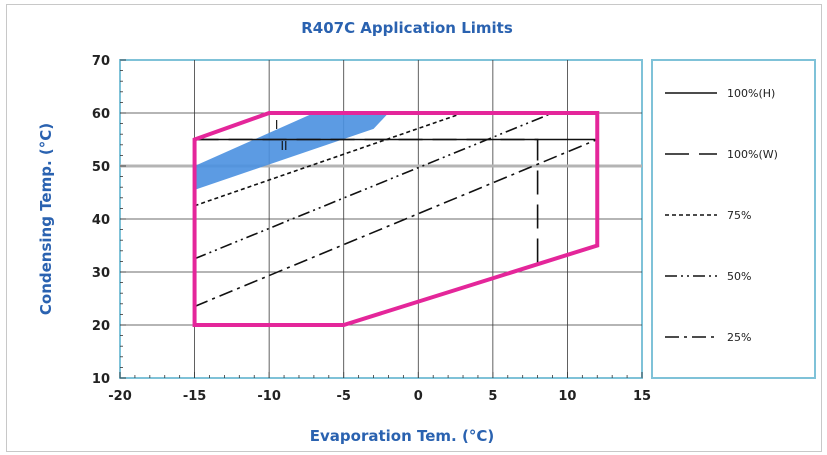 This screenshot has width=827, height=455. Describe the element at coordinates (721, 215) in the screenshot. I see `legend-items: 100%(H) 100%(W) 75% 50% 25%` at that location.